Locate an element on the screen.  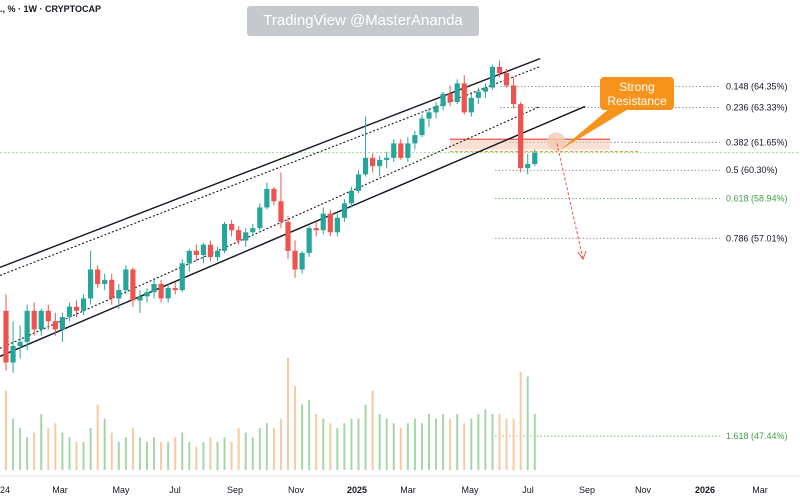
x-tick-label-2: May is located at coordinates (121, 490).